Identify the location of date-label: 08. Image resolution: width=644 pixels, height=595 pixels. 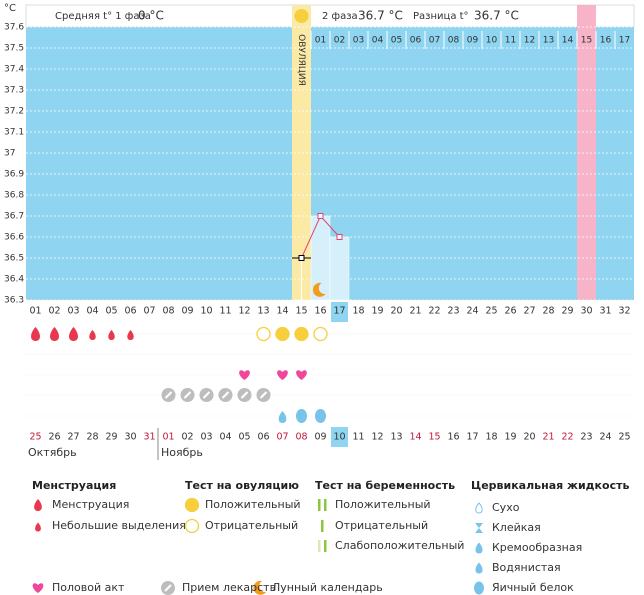
(301, 437).